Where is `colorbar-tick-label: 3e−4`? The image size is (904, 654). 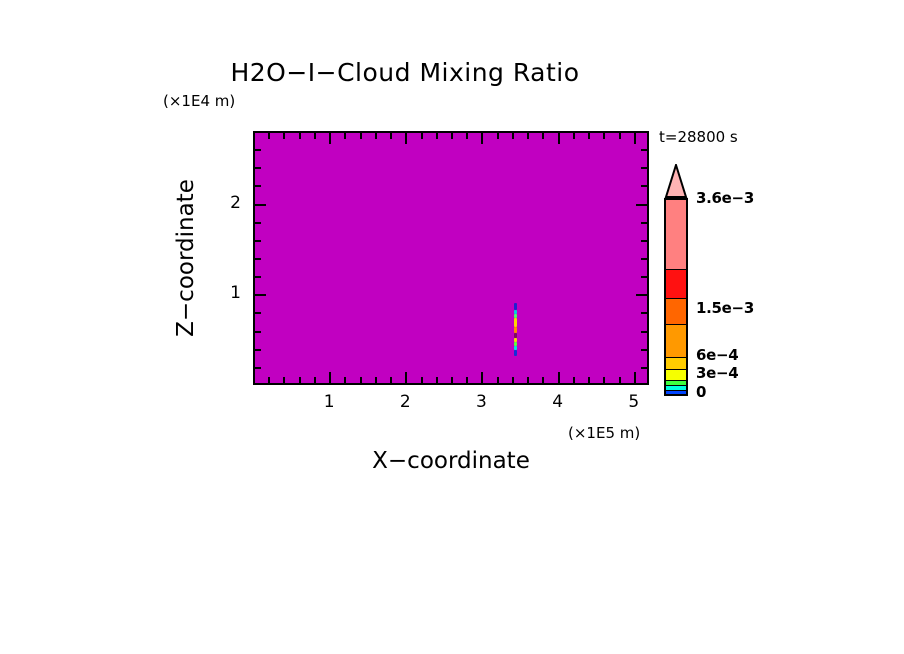 colorbar-tick-label: 3e−4 is located at coordinates (717, 373).